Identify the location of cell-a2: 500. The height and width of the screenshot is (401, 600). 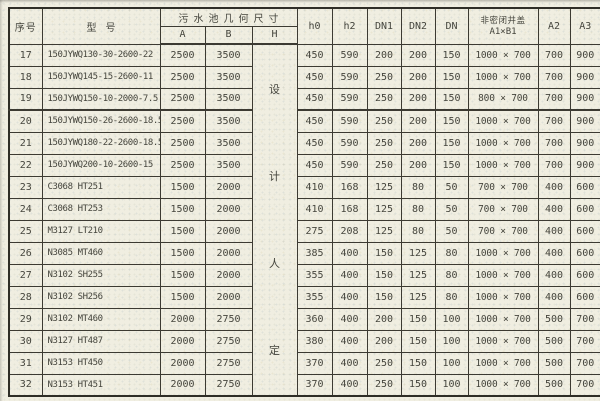
(554, 385).